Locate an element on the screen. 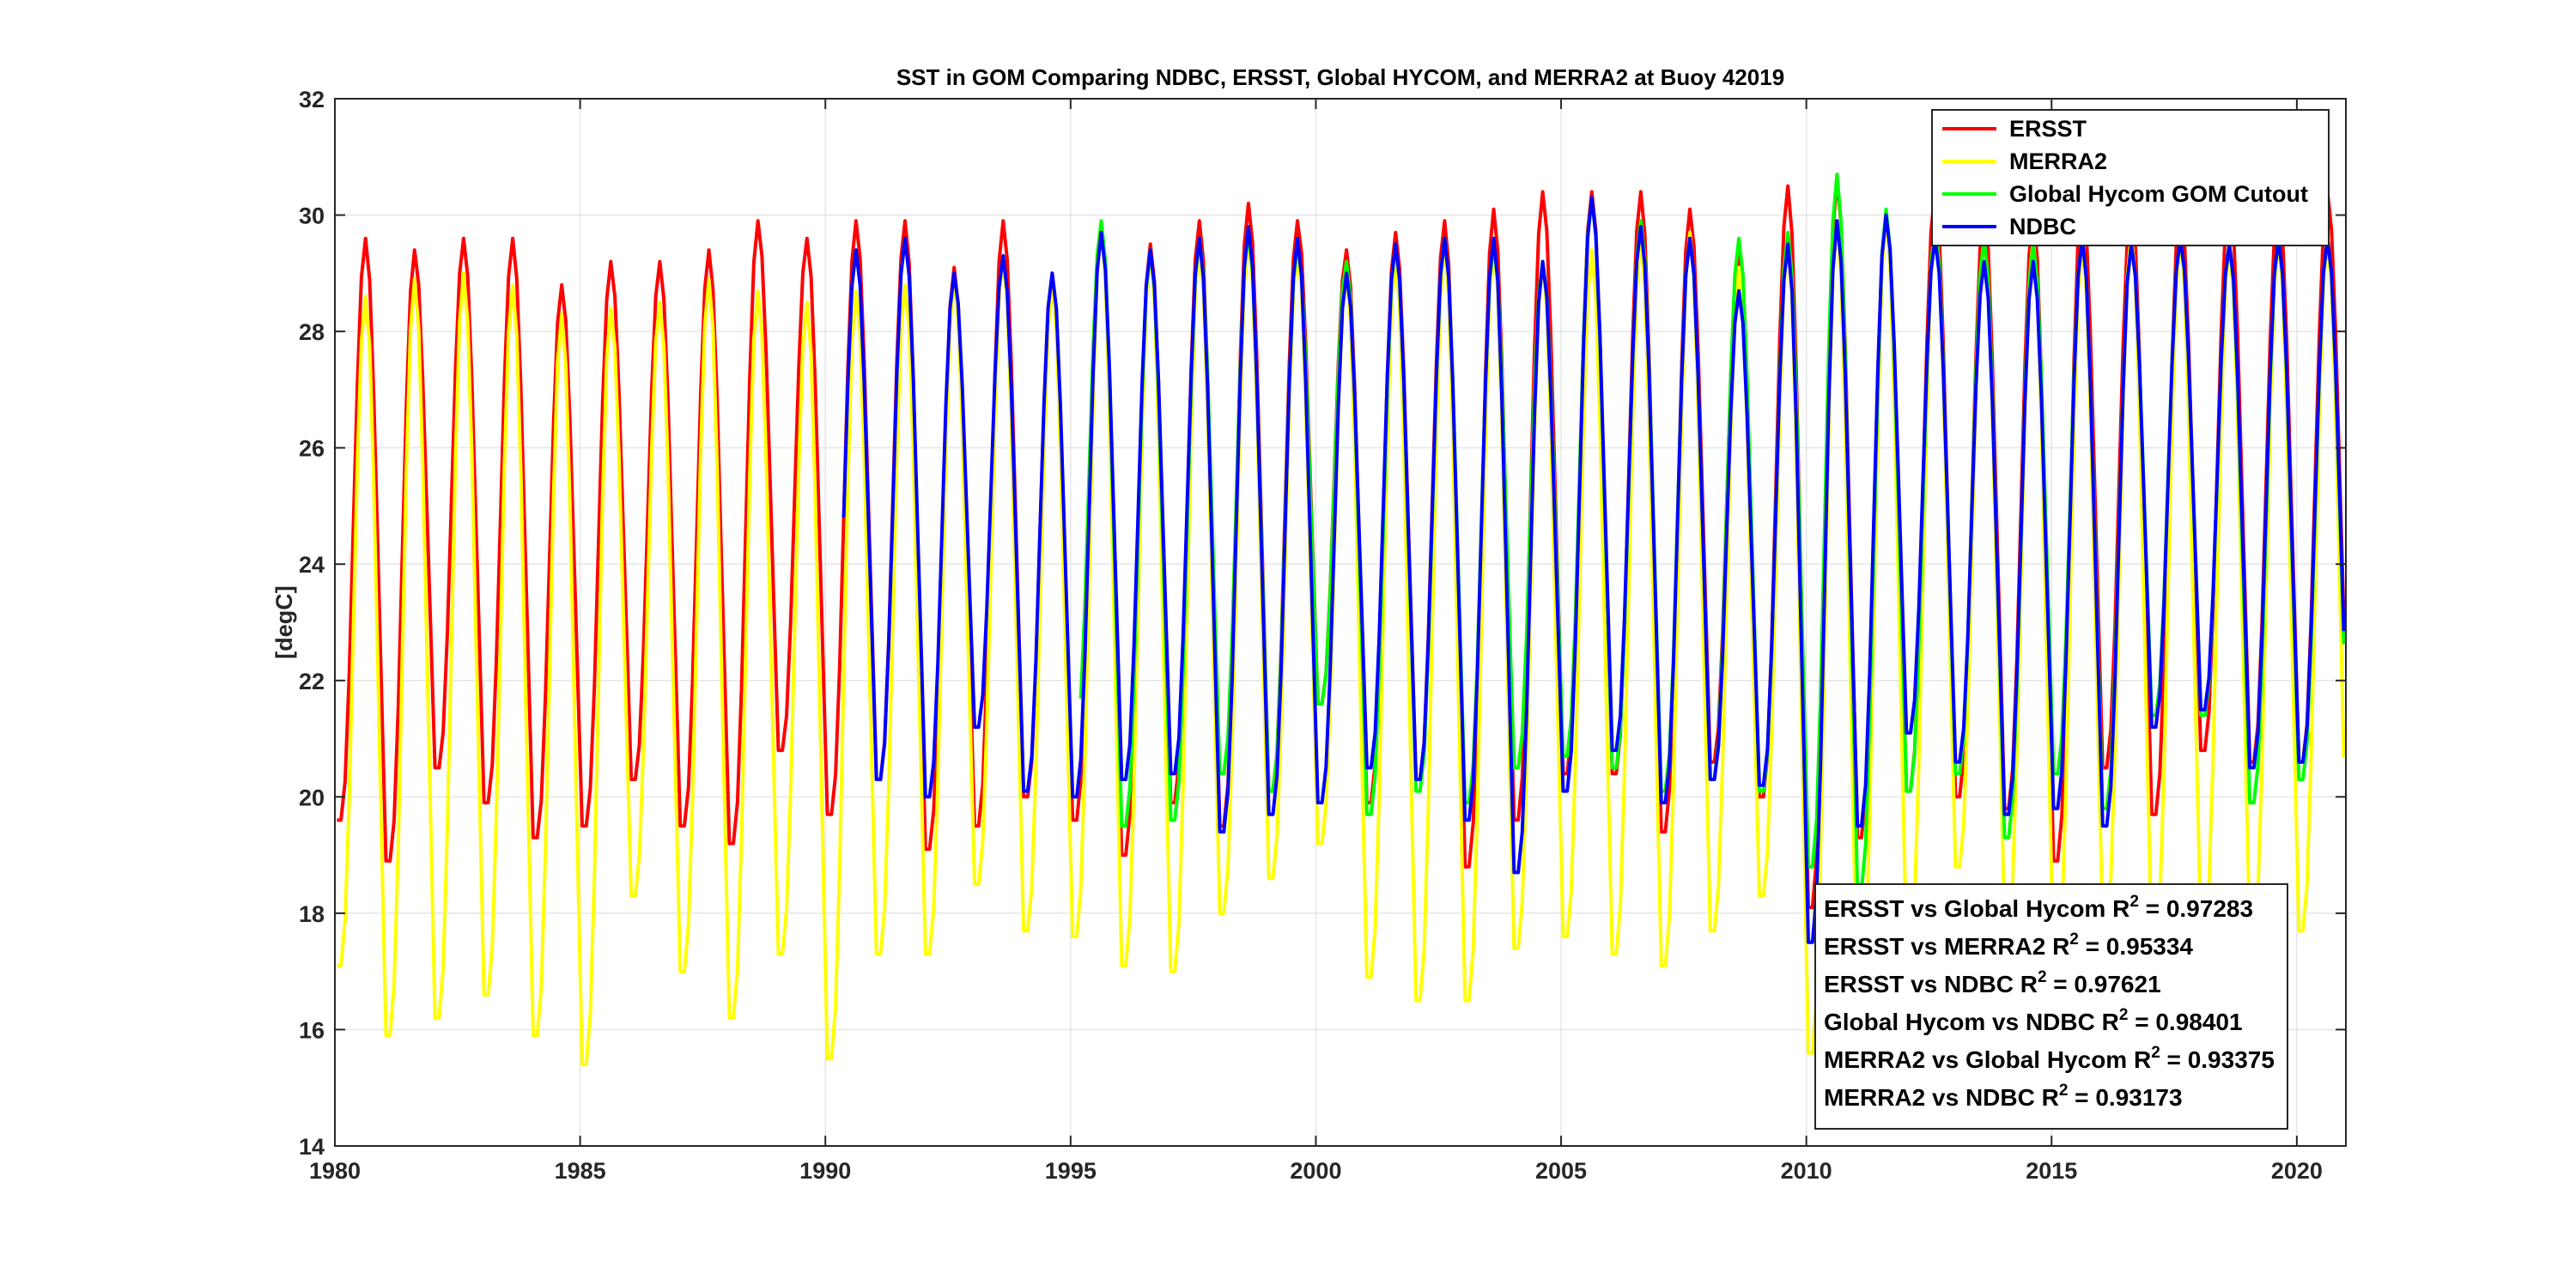 Image resolution: width=2576 pixels, height=1279 pixels. y-tick-label: 18 is located at coordinates (312, 914).